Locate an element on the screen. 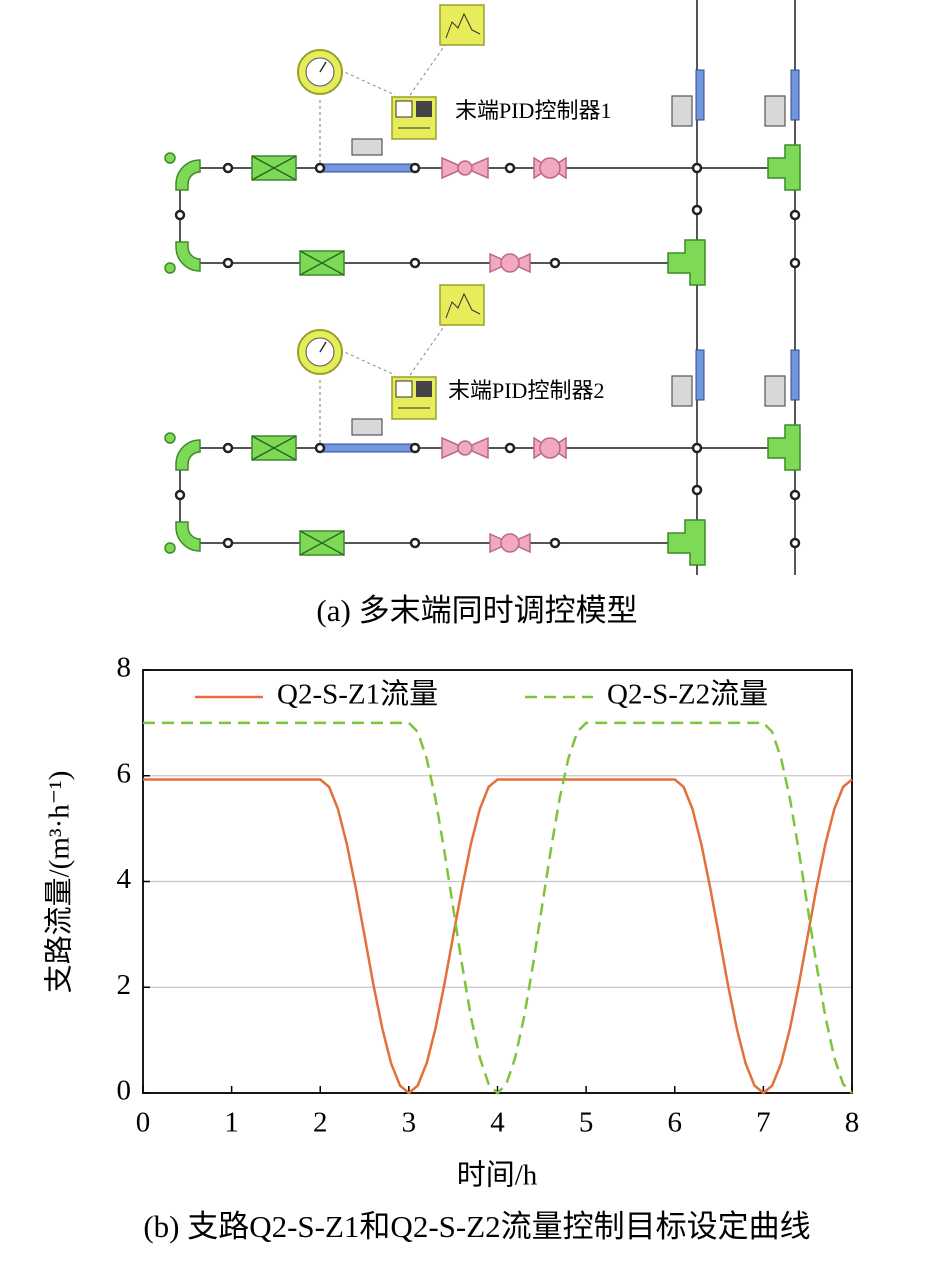  y-tick-label: 4 is located at coordinates (124, 879).